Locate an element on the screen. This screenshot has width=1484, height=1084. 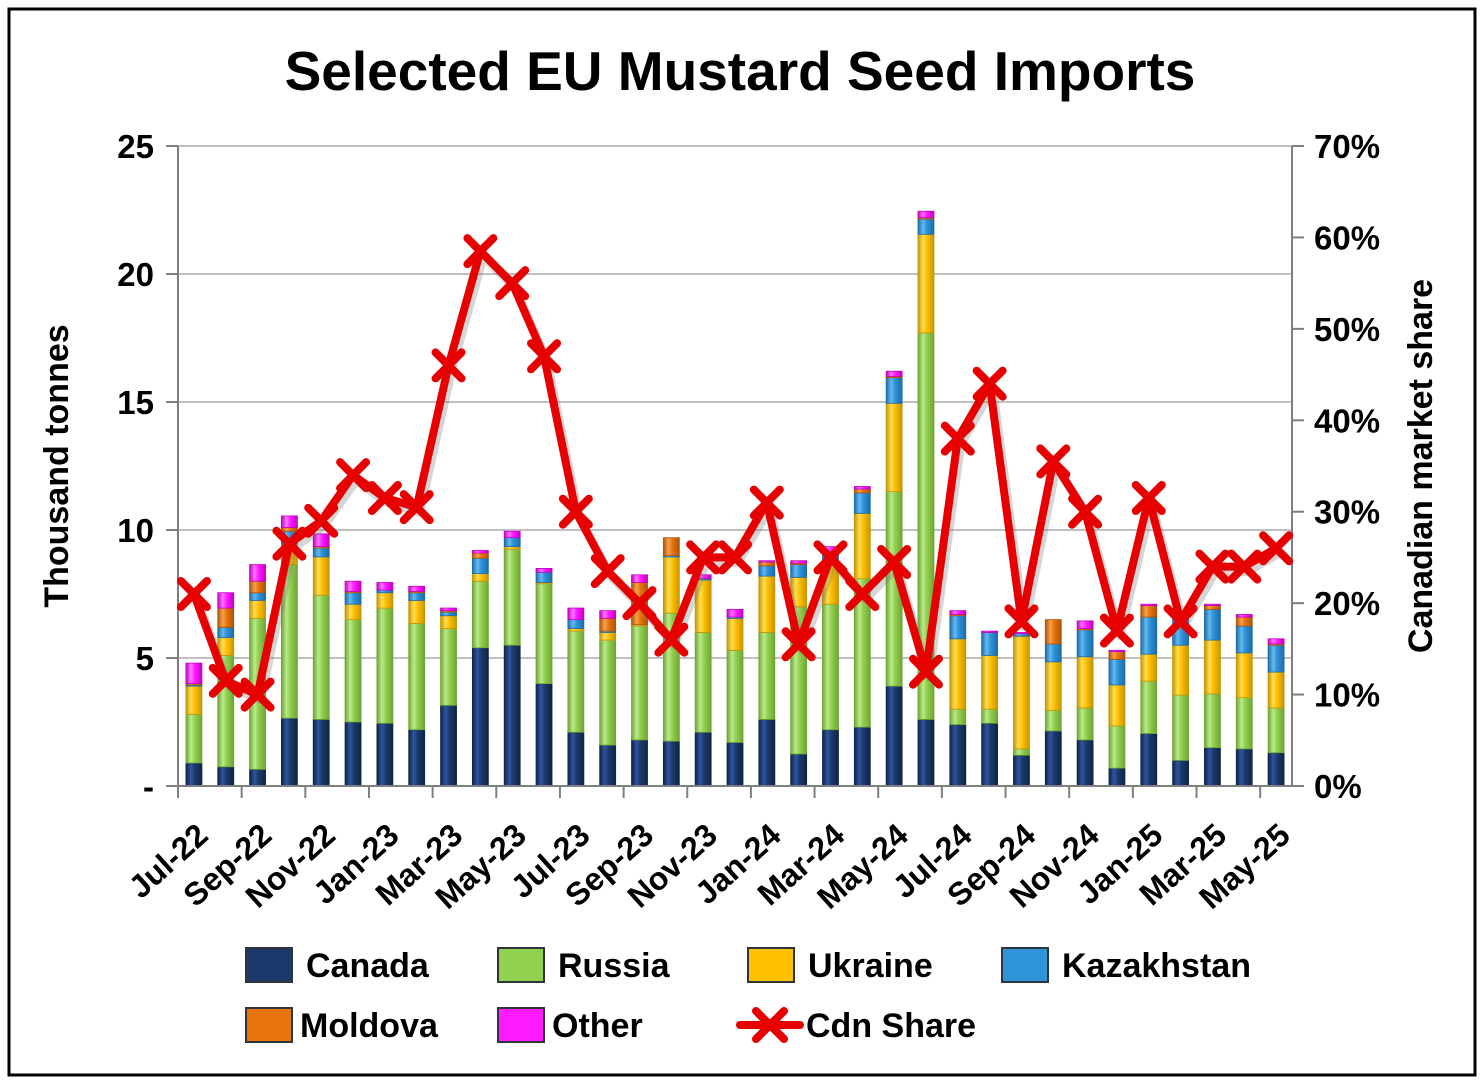
legend-label: Ukraine is located at coordinates (870, 966).